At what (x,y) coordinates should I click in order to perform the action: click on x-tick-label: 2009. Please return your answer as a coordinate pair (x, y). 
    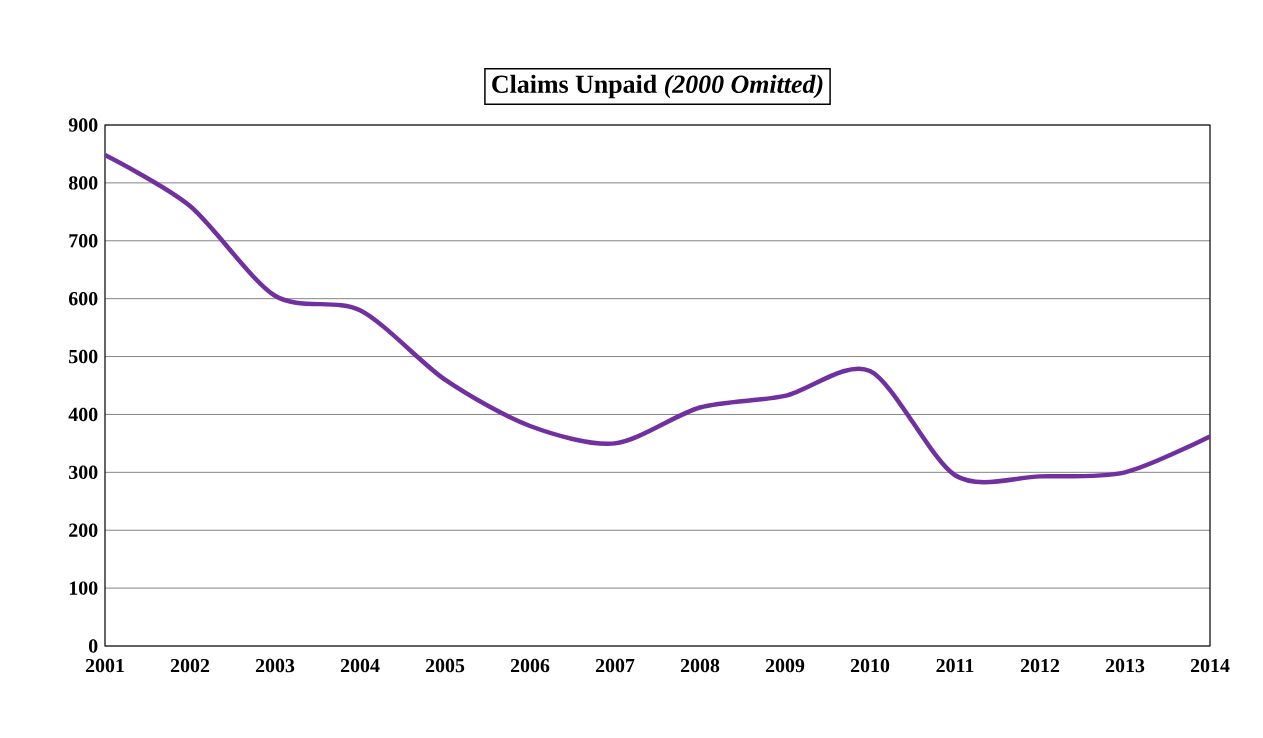
    Looking at the image, I should click on (785, 665).